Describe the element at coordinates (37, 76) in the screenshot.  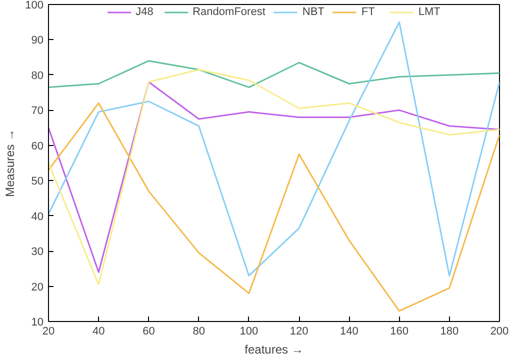
I see `y-tick-label: 80` at that location.